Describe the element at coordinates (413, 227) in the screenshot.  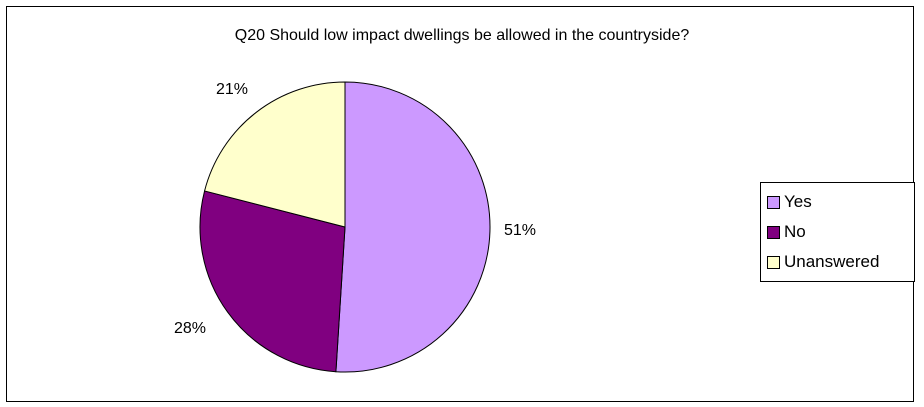
I see `pie-slice-yes` at that location.